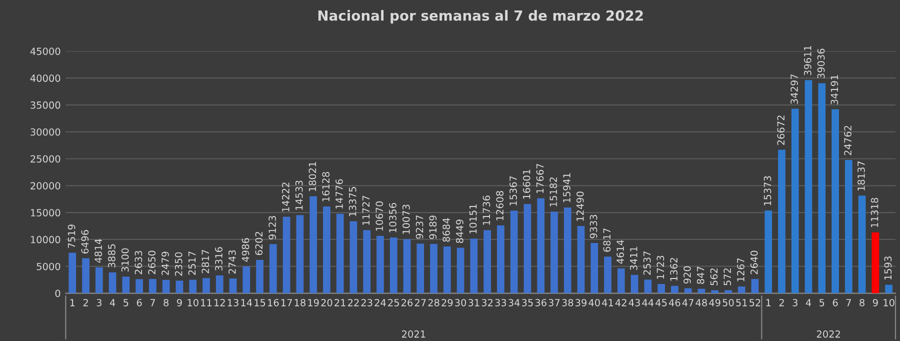  What do you see at coordinates (474, 302) in the screenshot?
I see `x-tick-label: 31` at bounding box center [474, 302].